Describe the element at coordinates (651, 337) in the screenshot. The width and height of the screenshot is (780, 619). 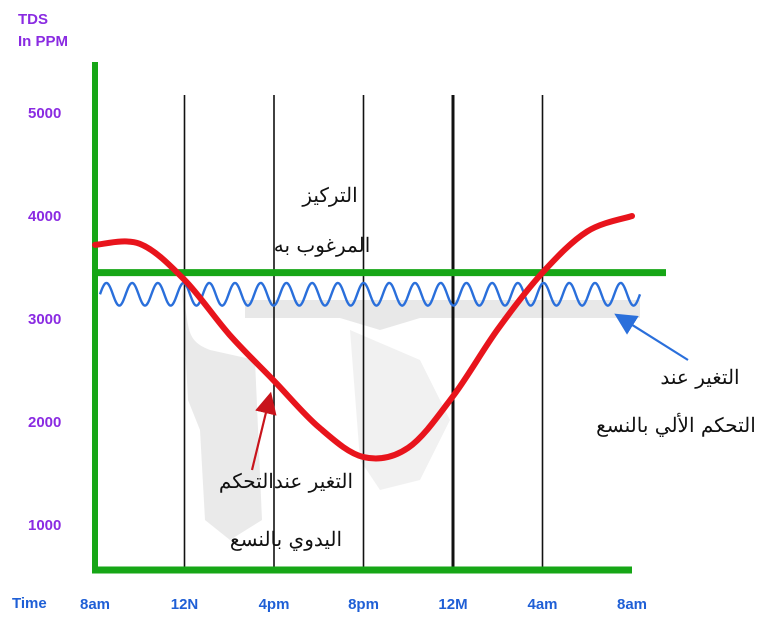
I see `auto-annotation-arrow` at that location.